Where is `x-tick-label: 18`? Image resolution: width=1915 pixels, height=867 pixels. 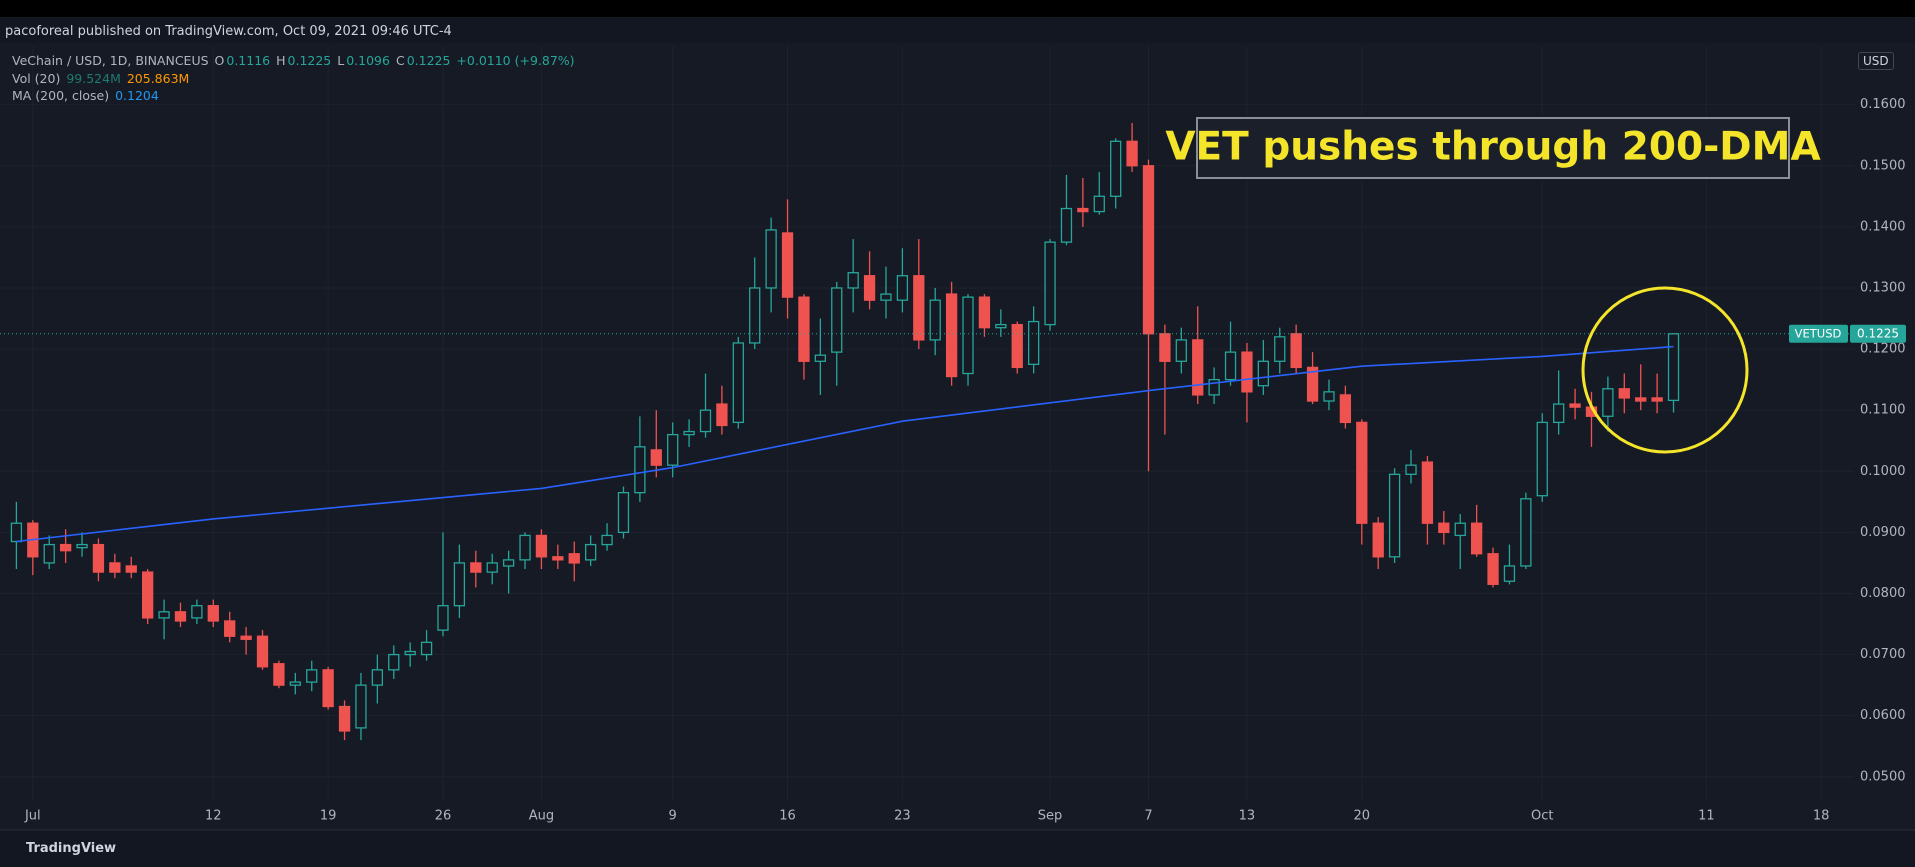
x-tick-label: 18 is located at coordinates (1821, 816).